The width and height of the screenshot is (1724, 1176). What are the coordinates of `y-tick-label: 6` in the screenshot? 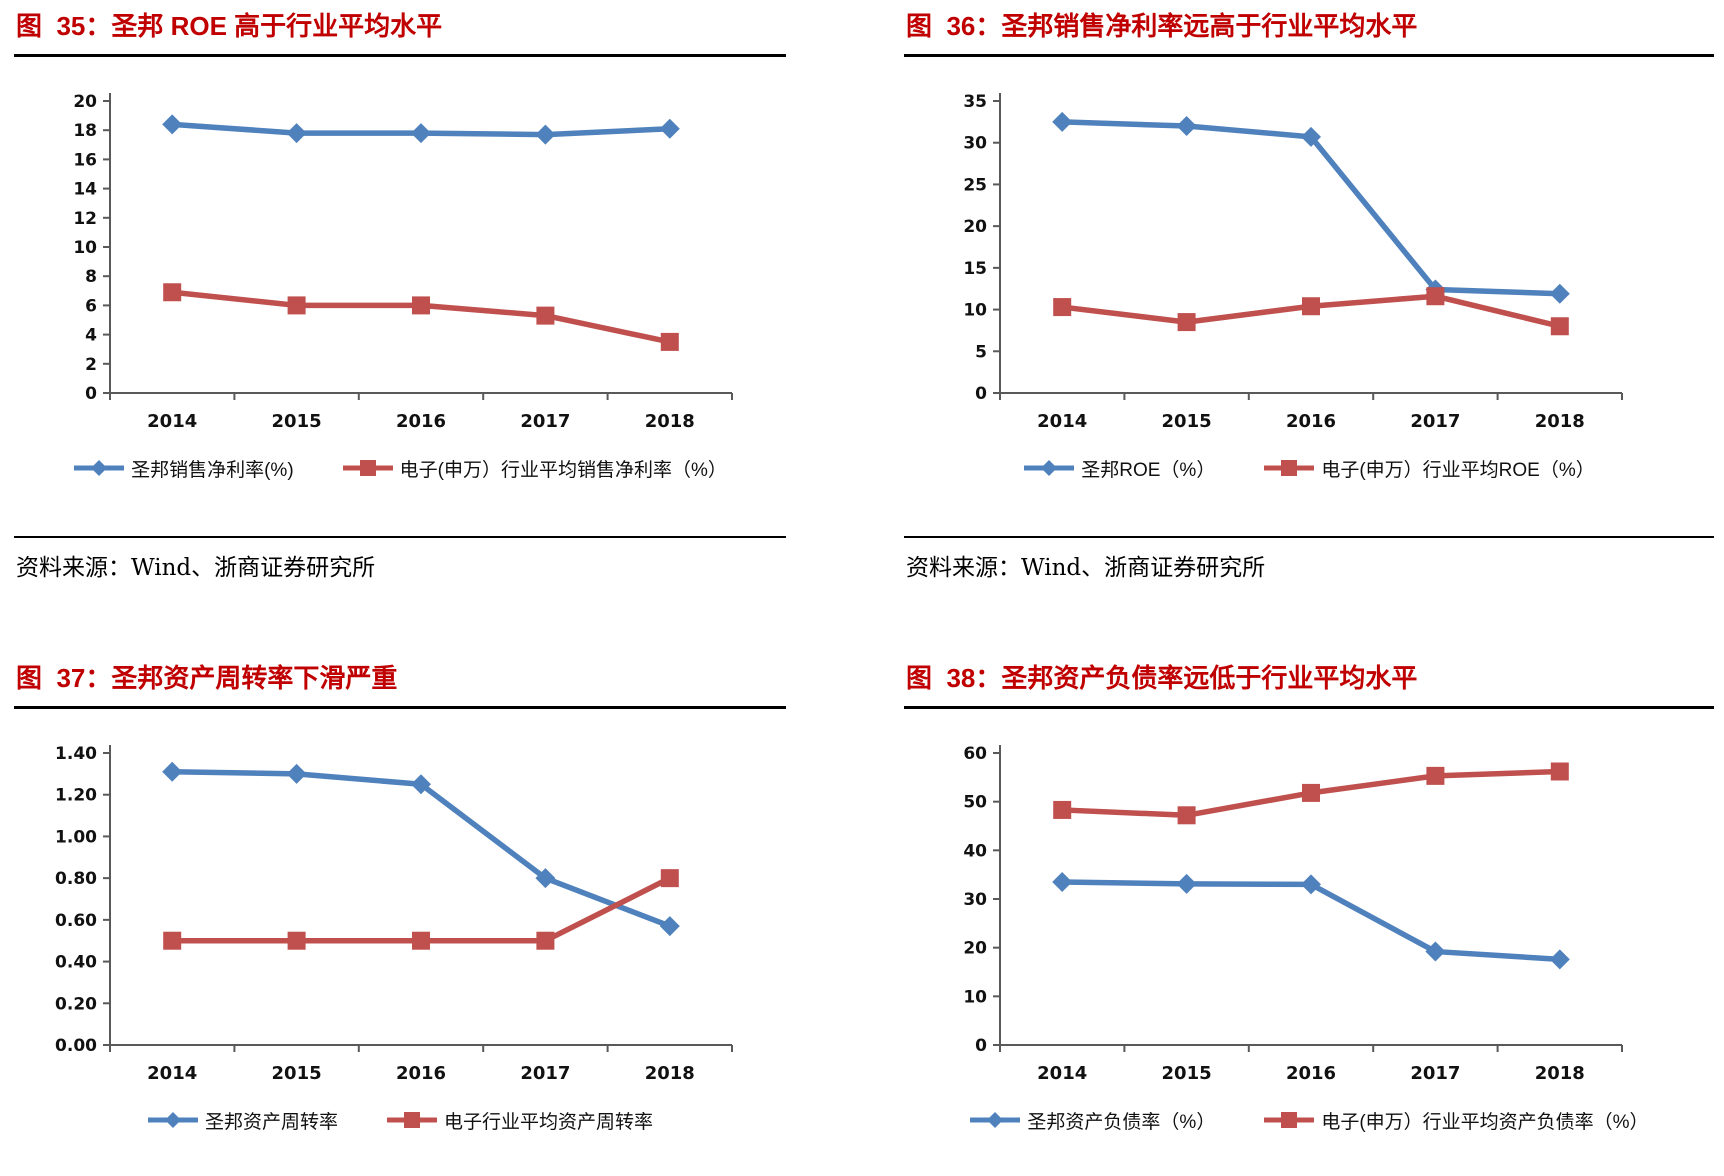 It's located at (91, 306).